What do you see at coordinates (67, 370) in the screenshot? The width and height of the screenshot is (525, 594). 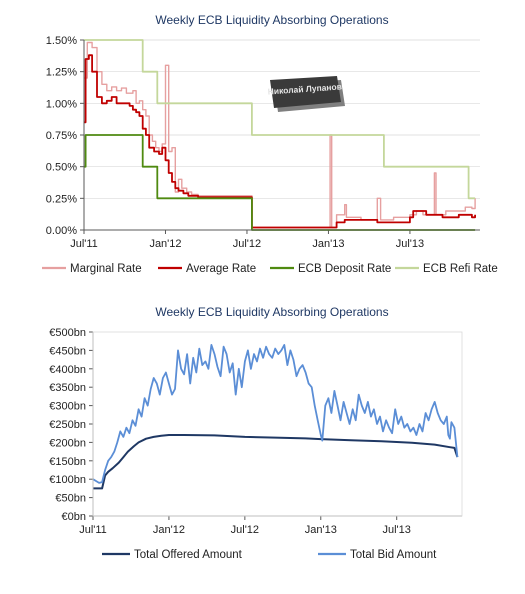 I see `y-tick-label: €400bn` at bounding box center [67, 370].